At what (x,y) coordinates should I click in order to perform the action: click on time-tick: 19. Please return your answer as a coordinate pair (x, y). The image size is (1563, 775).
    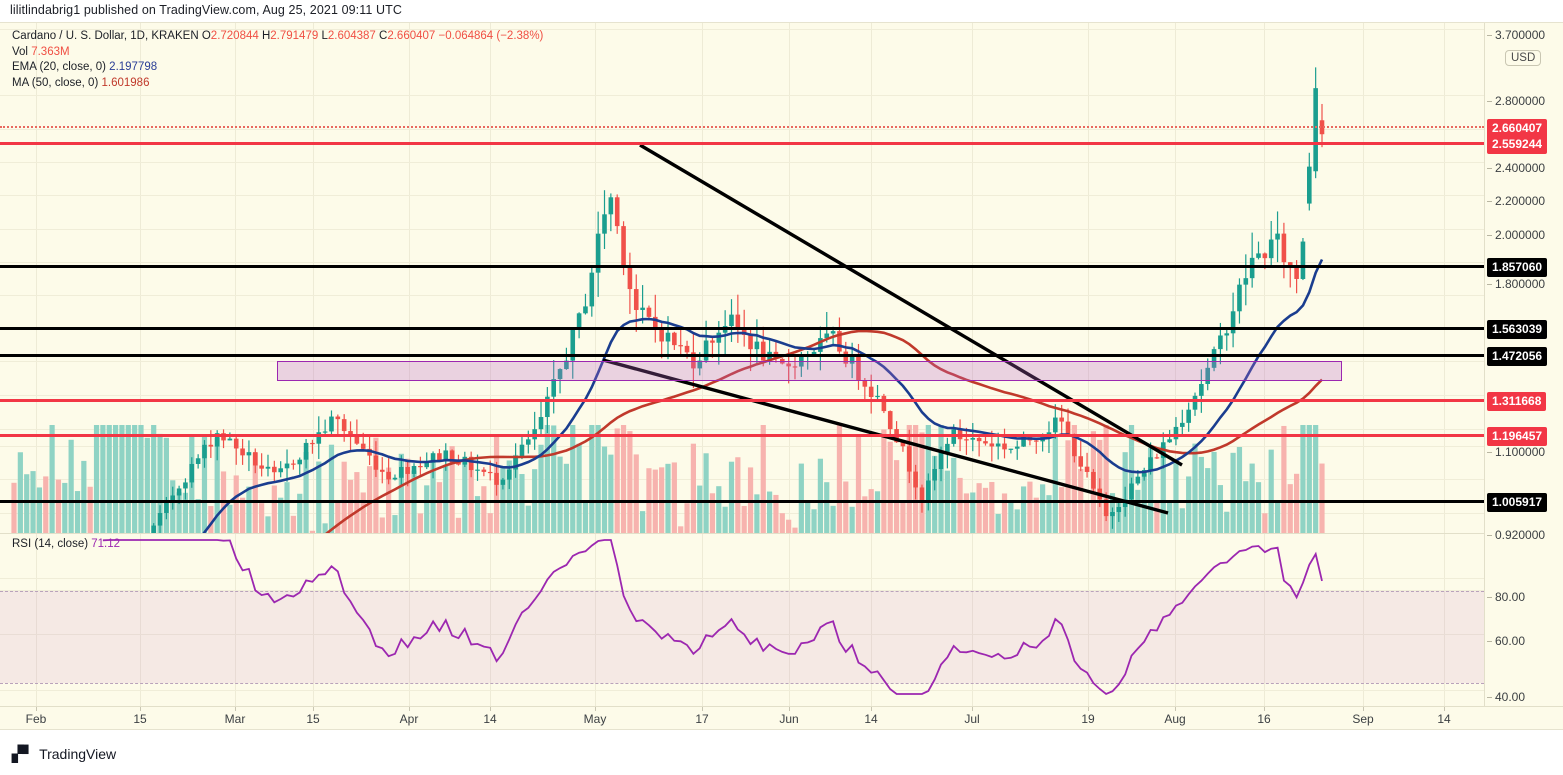
    Looking at the image, I should click on (1088, 719).